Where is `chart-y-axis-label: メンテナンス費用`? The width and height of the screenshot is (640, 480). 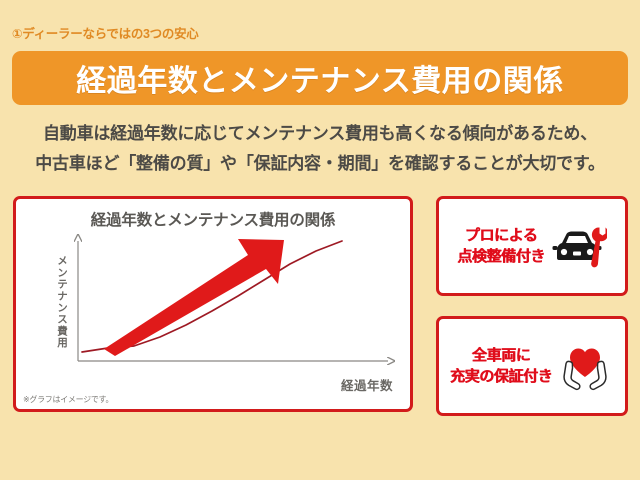 chart-y-axis-label: メンテナンス費用 is located at coordinates (62, 302).